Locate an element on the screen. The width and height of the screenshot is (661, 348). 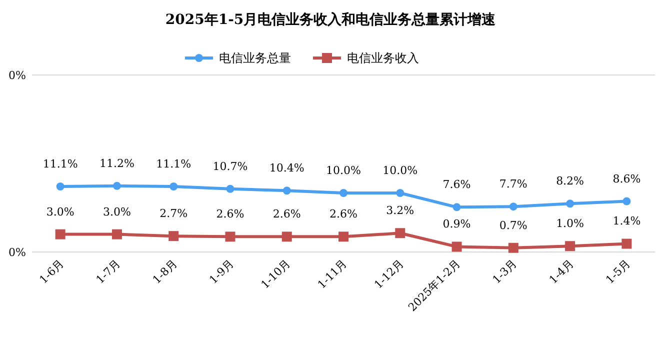
data-label: 10.7% is located at coordinates (230, 166).